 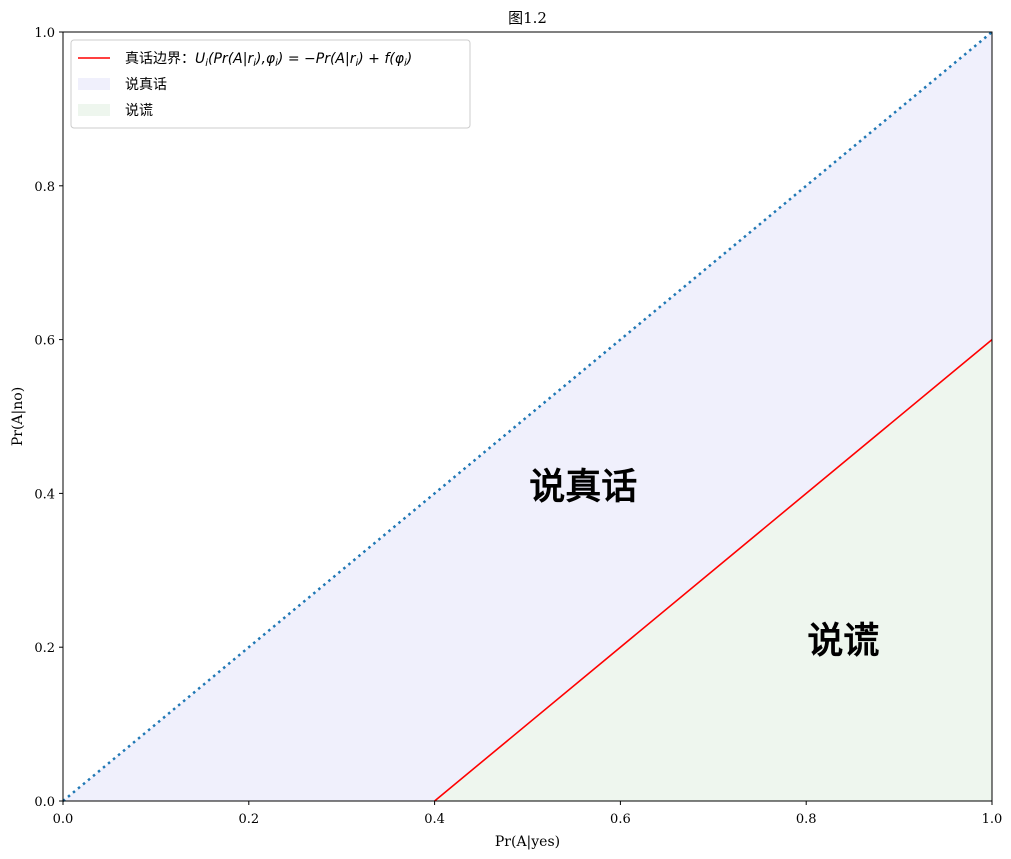 What do you see at coordinates (44, 341) in the screenshot?
I see `y-tick-label: 0.6` at bounding box center [44, 341].